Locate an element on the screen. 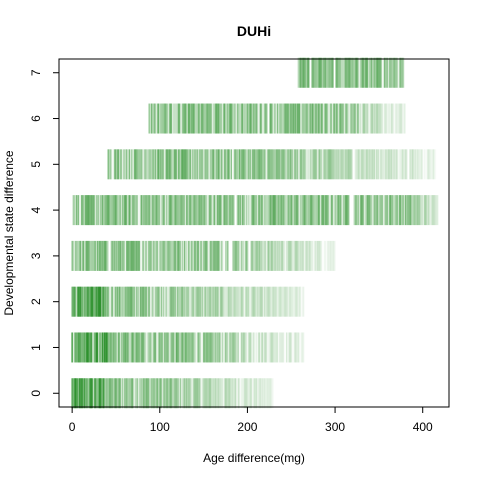 The height and width of the screenshot is (480, 480). x-axis-label: Age difference(mg) is located at coordinates (254, 458).